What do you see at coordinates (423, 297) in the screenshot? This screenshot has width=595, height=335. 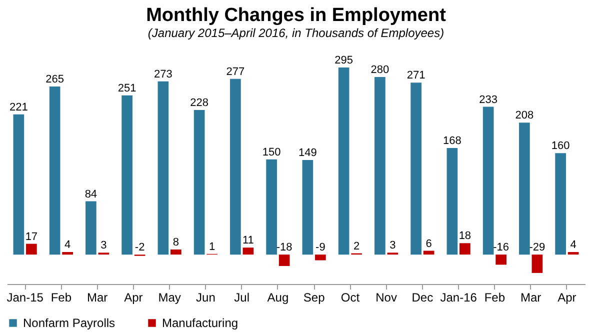 I see `x-tick-label: Dec` at bounding box center [423, 297].